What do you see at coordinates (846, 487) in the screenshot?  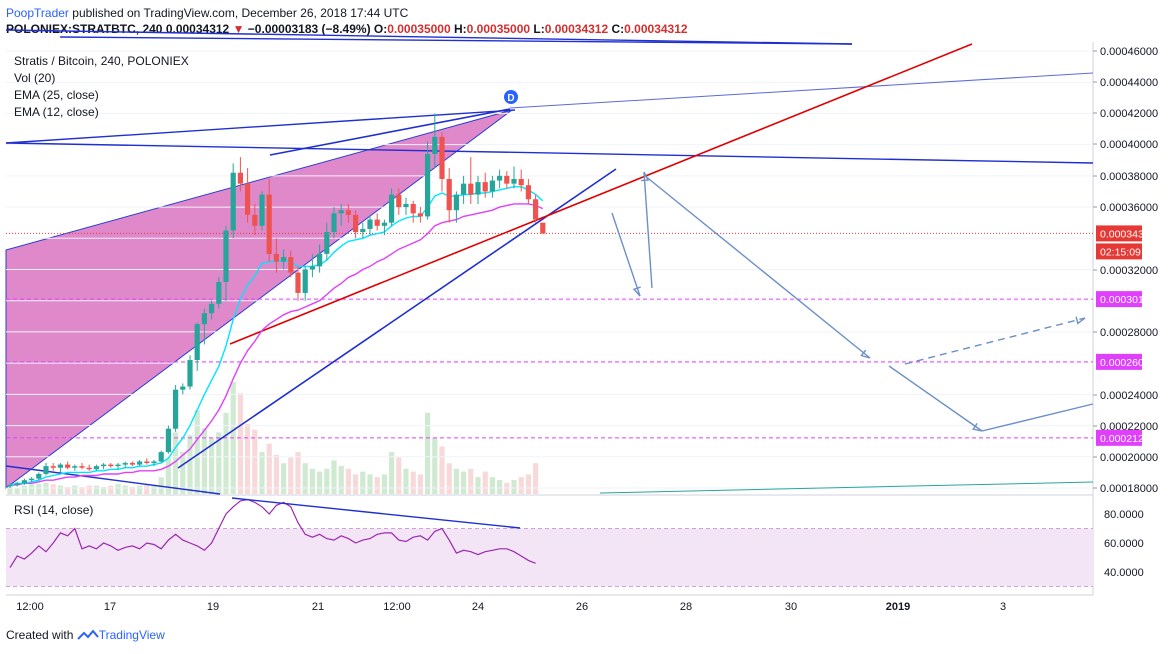 I see `teal-support-line` at bounding box center [846, 487].